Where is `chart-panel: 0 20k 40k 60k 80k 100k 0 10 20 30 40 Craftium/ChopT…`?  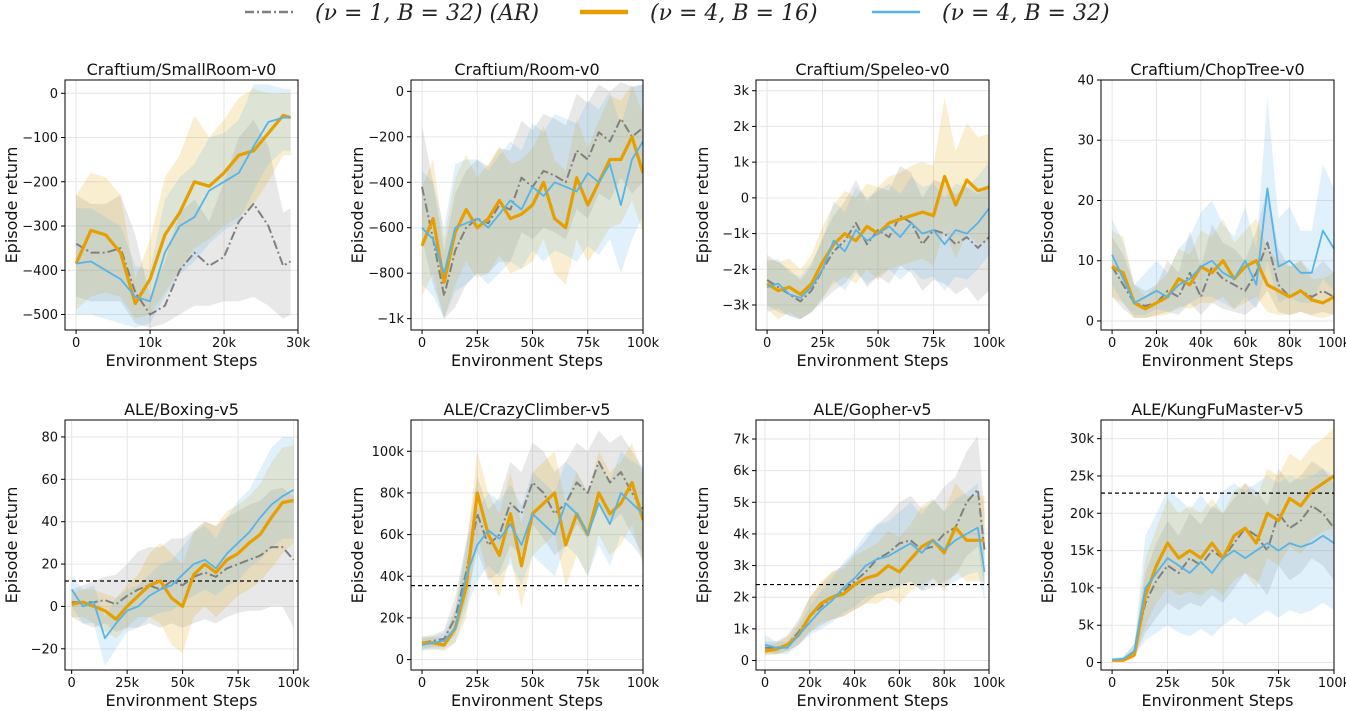
chart-panel: 0 20k 40k 60k 80k 100k 0 10 20 30 40 Craftium/ChopT… is located at coordinates (1192, 215).